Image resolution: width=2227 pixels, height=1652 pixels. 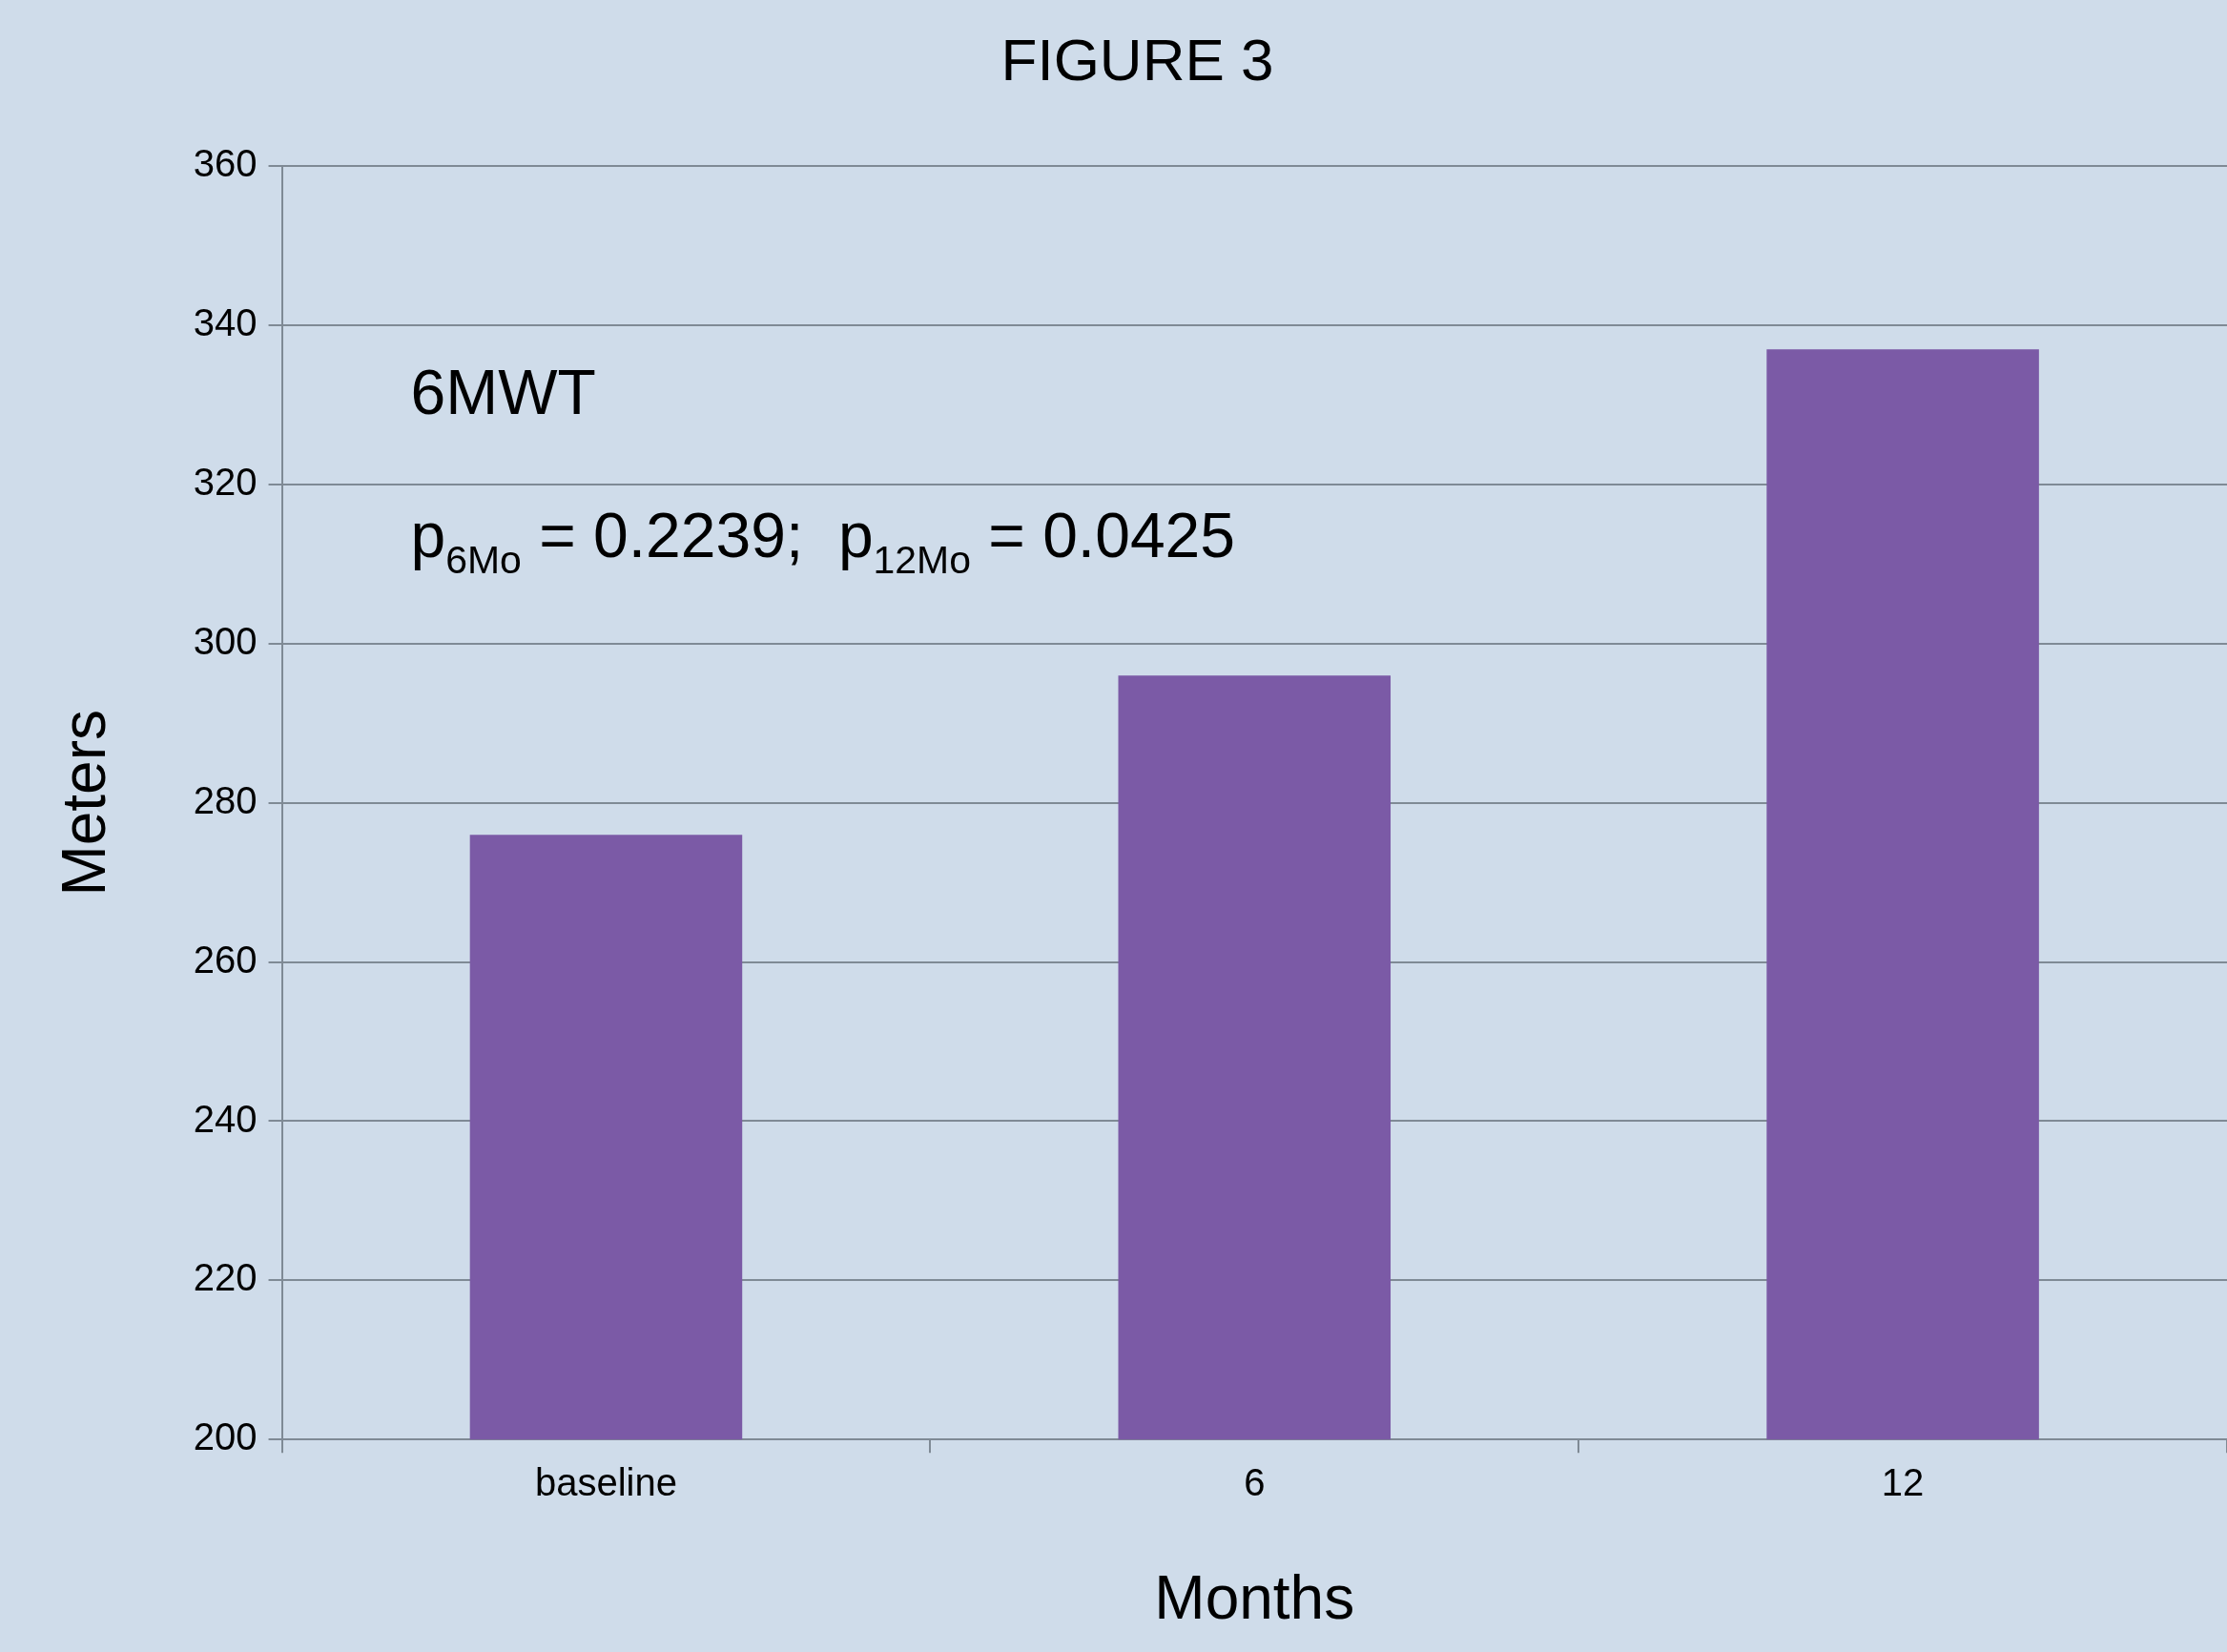 What do you see at coordinates (226, 1277) in the screenshot?
I see `y-tick-label: 220` at bounding box center [226, 1277].